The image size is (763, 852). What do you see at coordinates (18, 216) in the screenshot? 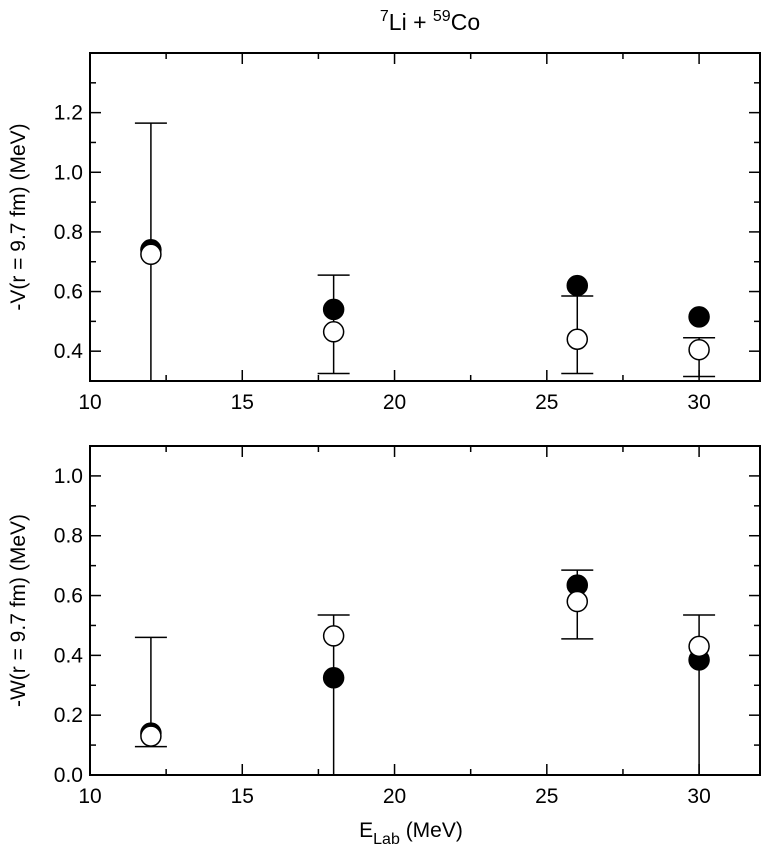
I see `y-axis-label: -V(r = 9.7 fm) (MeV)` at bounding box center [18, 216].